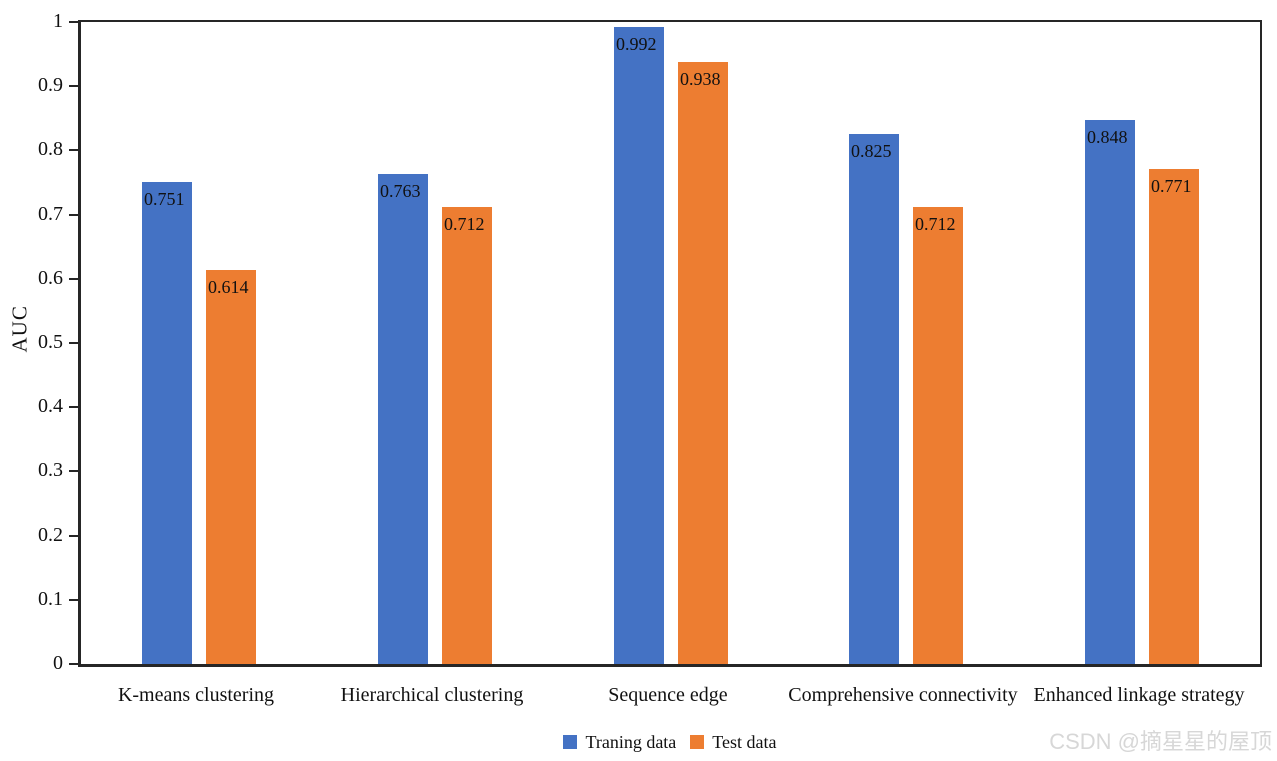 This screenshot has width=1277, height=761. I want to click on y-tick-label-1: 1, so click(58, 21).